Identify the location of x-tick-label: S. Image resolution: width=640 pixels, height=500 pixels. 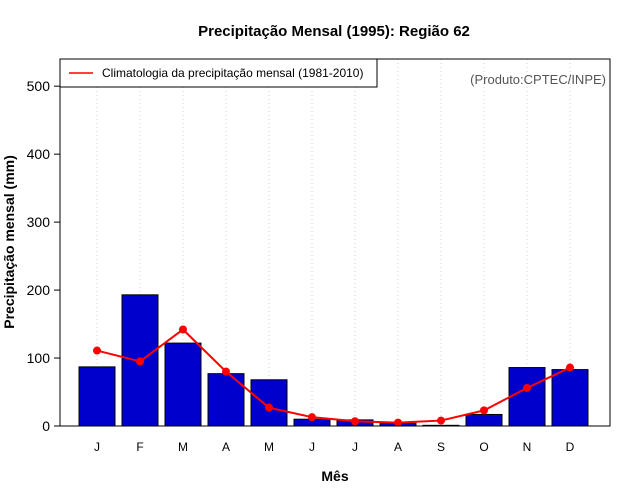
(441, 447).